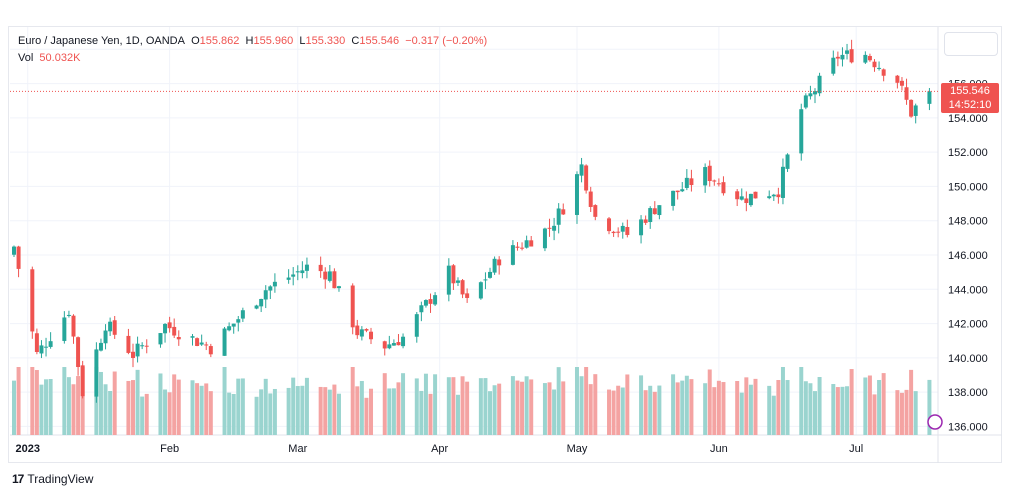  Describe the element at coordinates (18, 479) in the screenshot. I see `tradingview-mark-icon: 17` at that location.